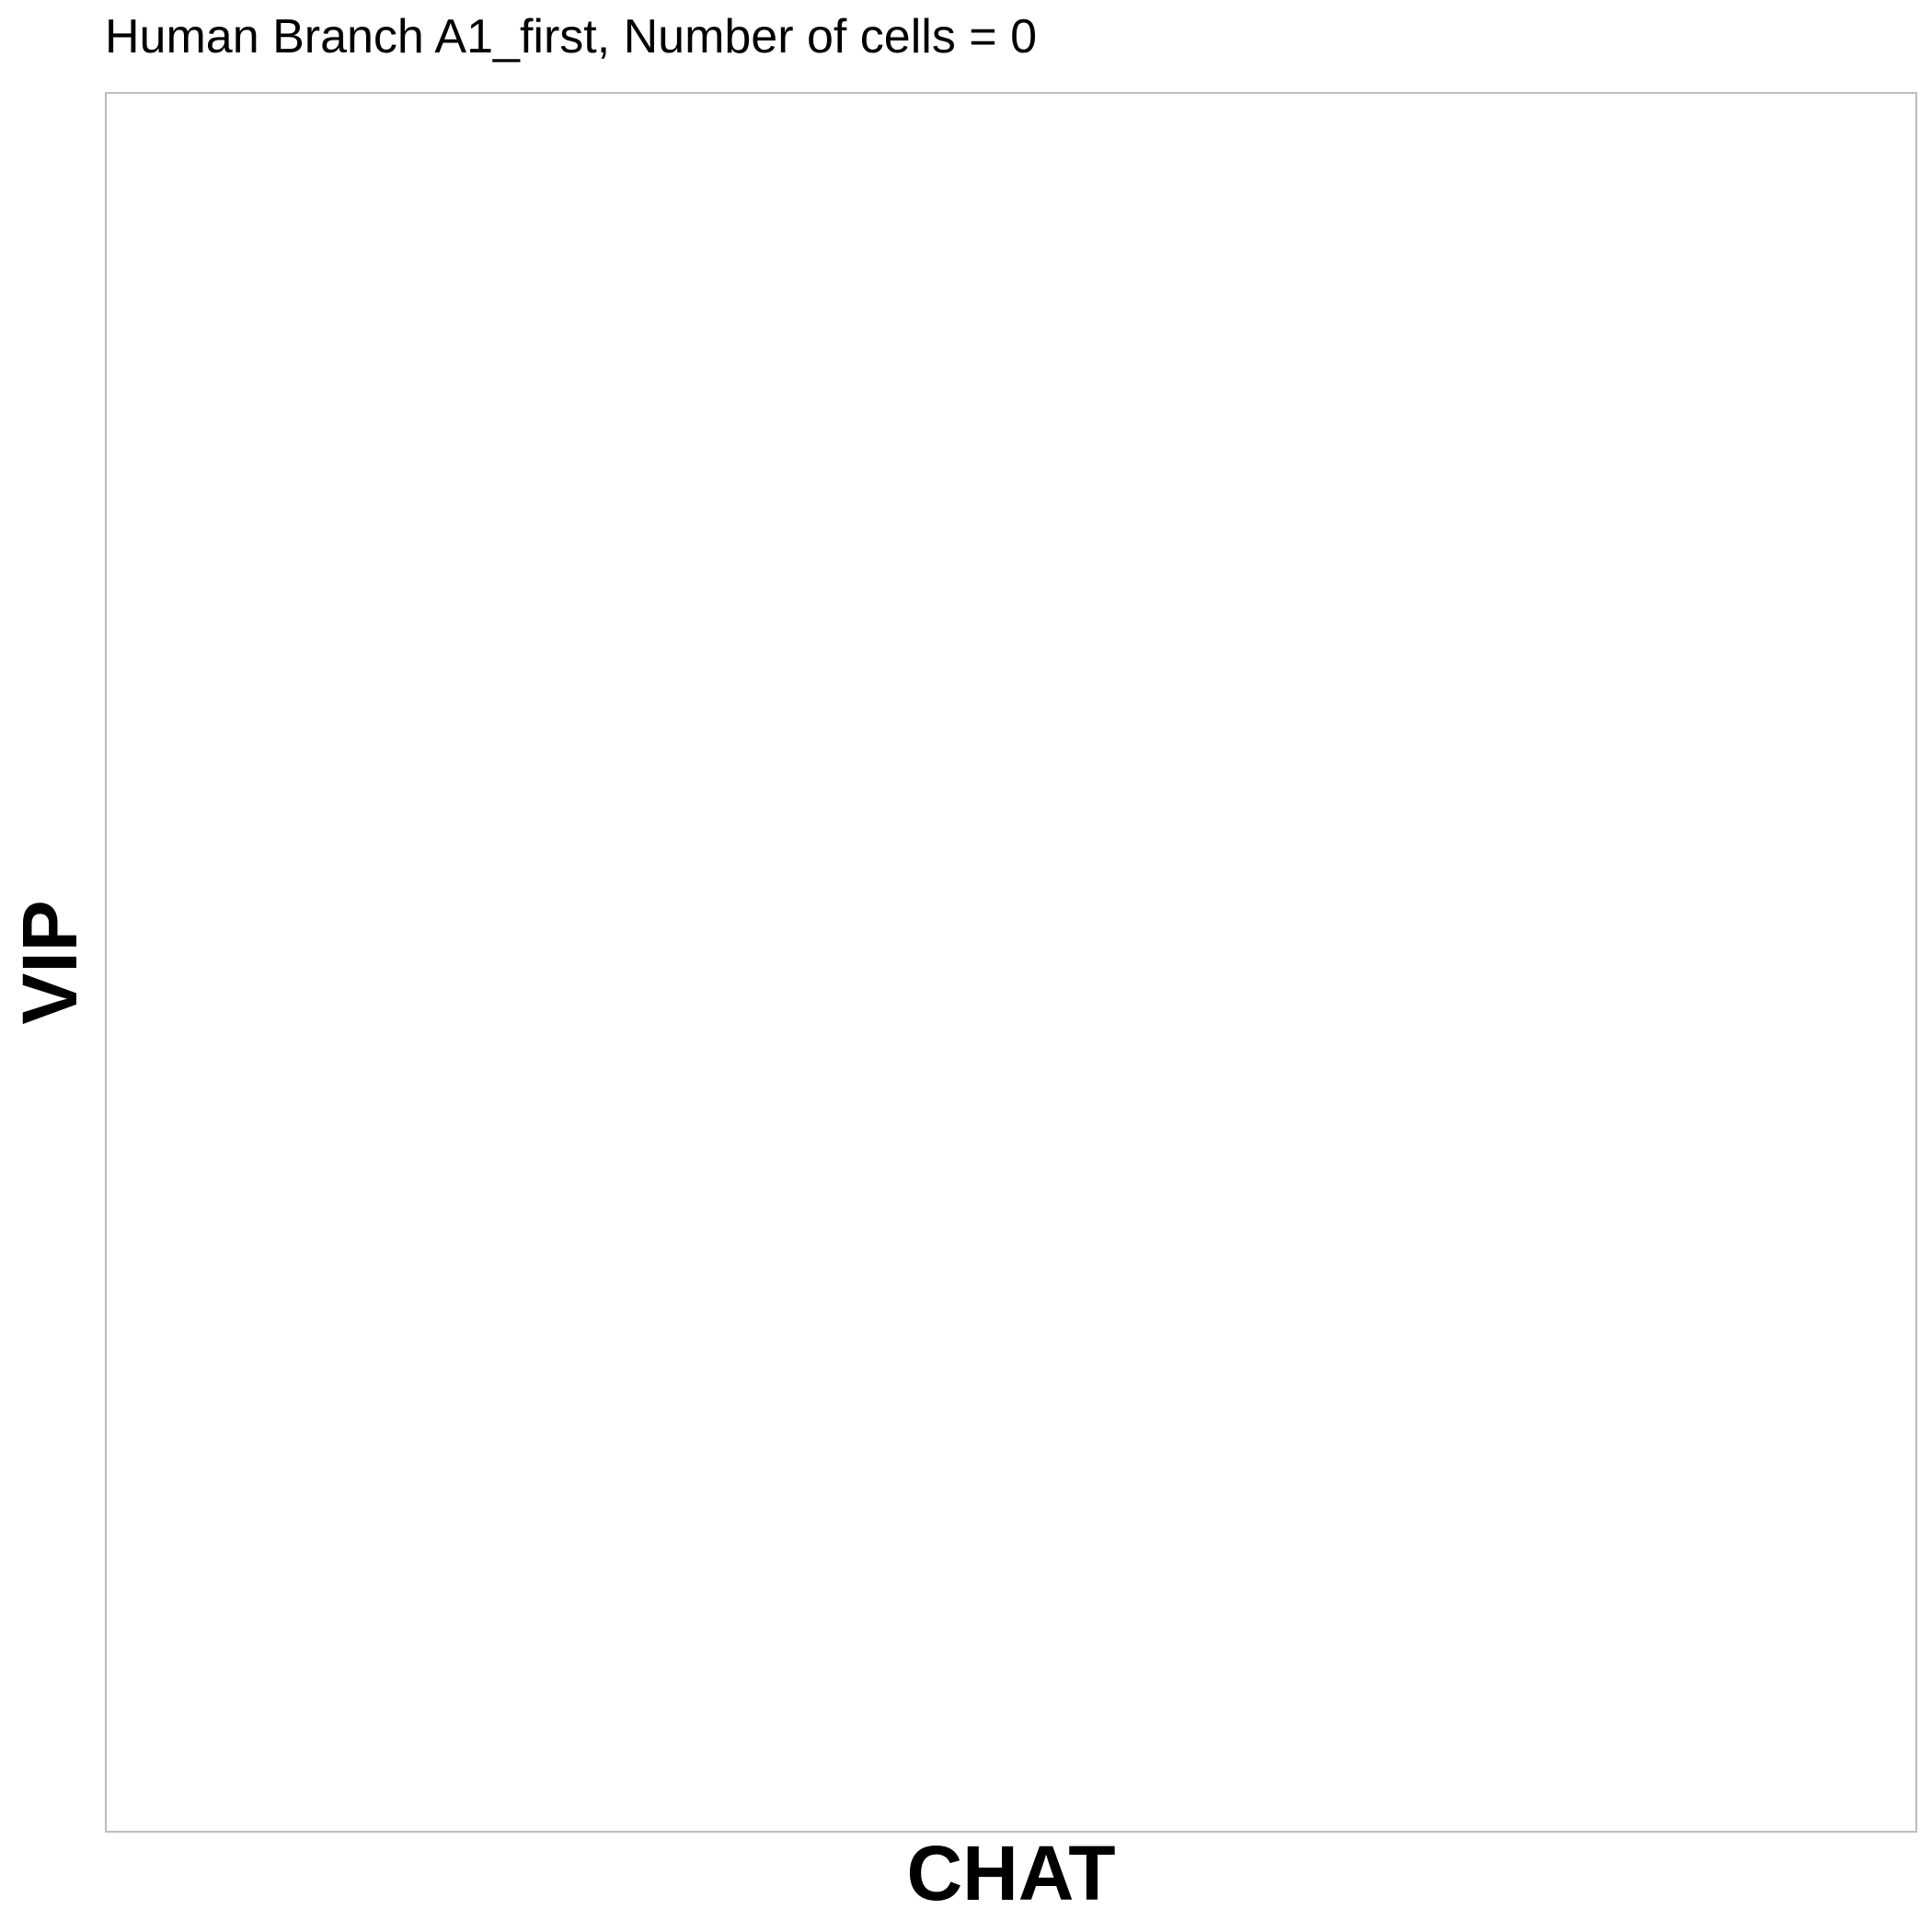  I want to click on y-axis: VIP, so click(52, 962).